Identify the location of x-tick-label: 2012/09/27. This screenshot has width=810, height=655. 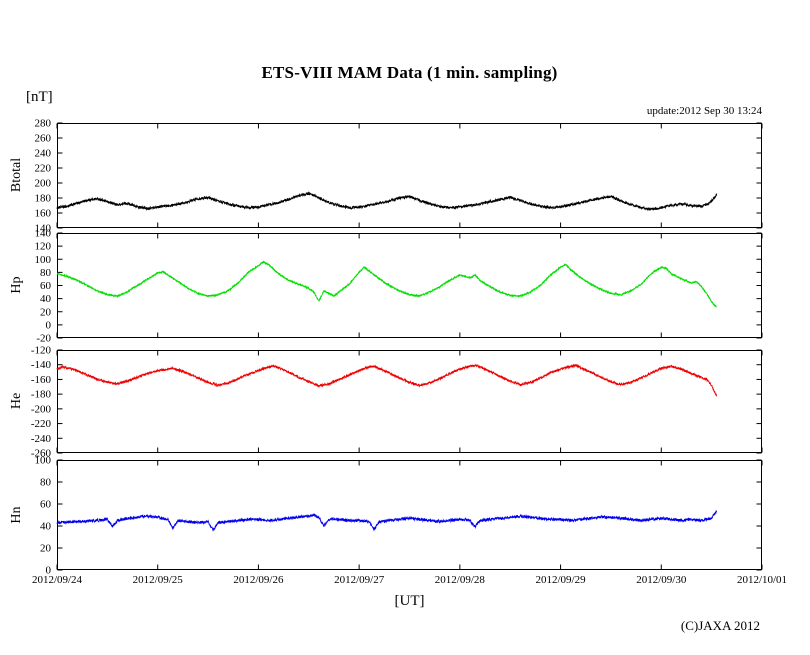
(359, 580).